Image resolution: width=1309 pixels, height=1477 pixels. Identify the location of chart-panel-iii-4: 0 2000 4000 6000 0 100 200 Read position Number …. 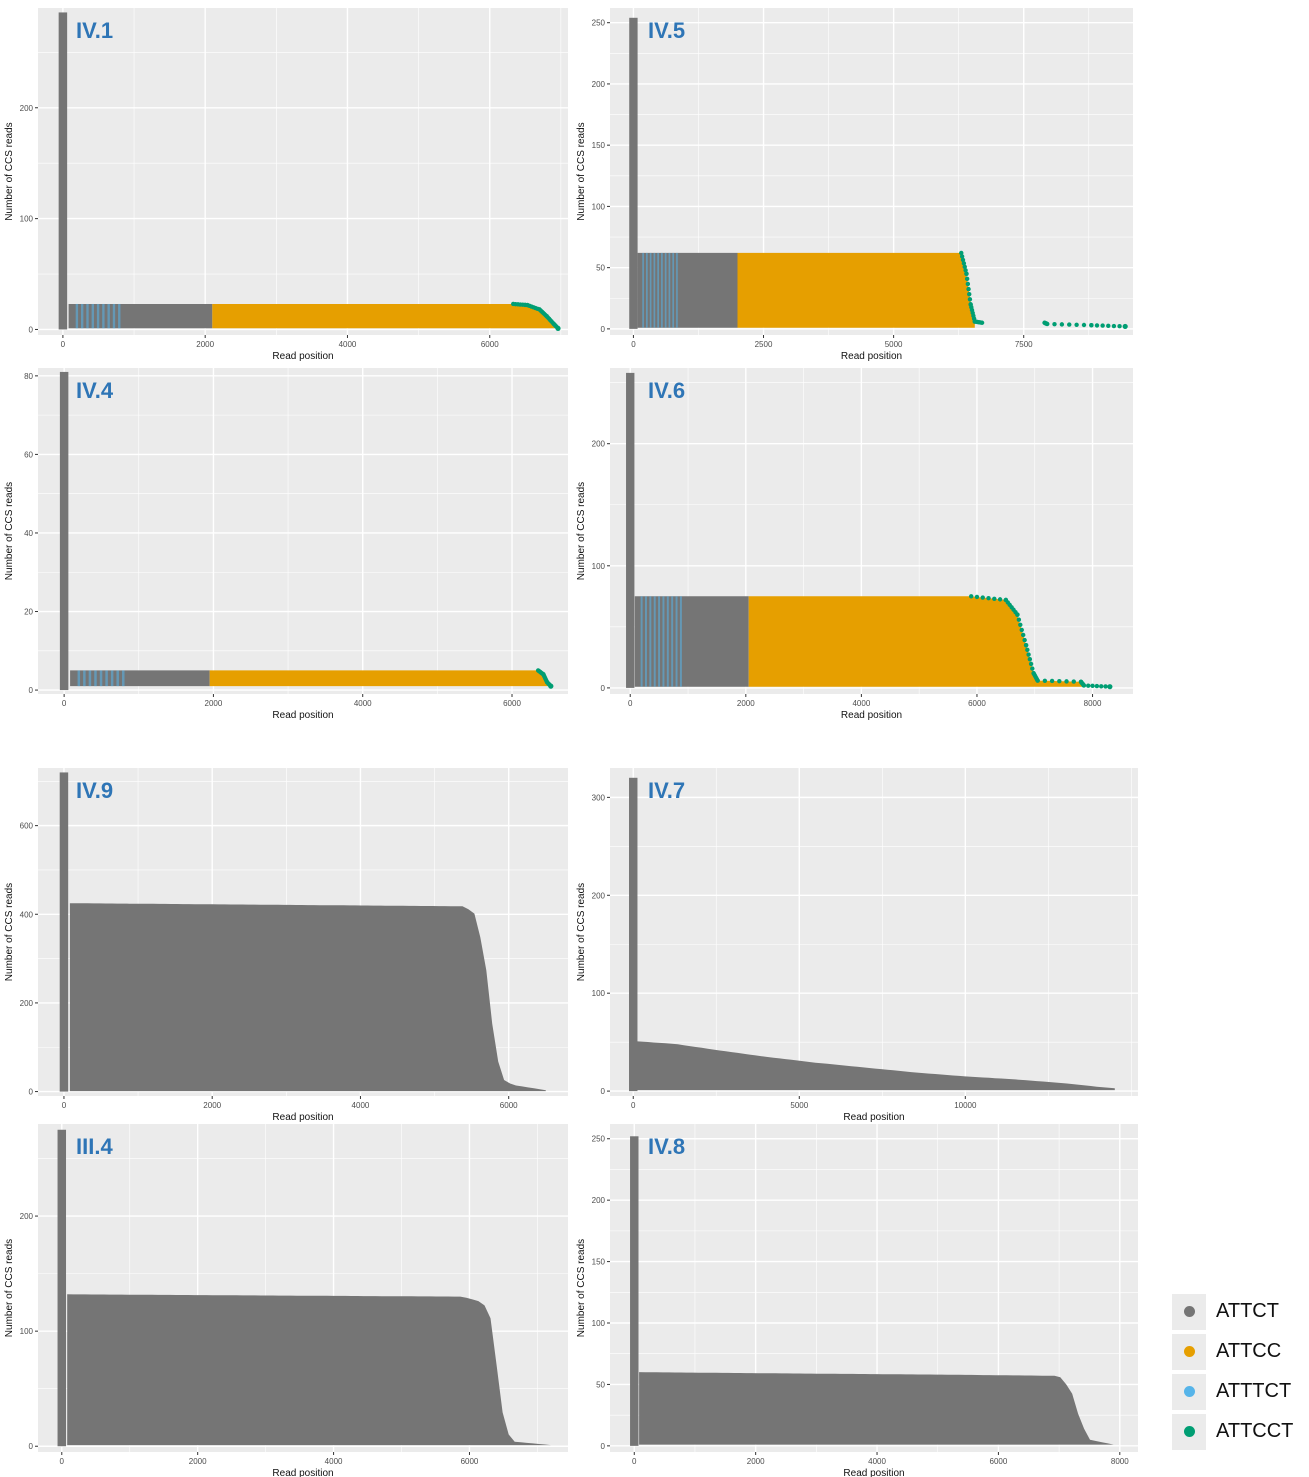
(286, 1300).